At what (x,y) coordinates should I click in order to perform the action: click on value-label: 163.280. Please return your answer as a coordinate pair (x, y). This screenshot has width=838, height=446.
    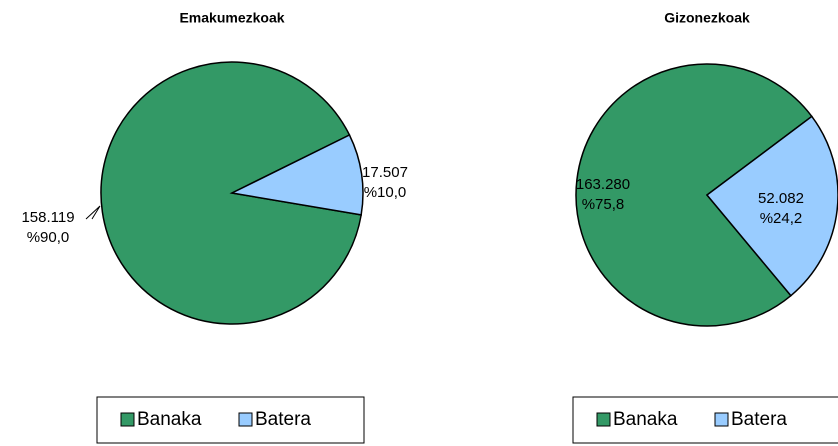
    Looking at the image, I should click on (603, 184).